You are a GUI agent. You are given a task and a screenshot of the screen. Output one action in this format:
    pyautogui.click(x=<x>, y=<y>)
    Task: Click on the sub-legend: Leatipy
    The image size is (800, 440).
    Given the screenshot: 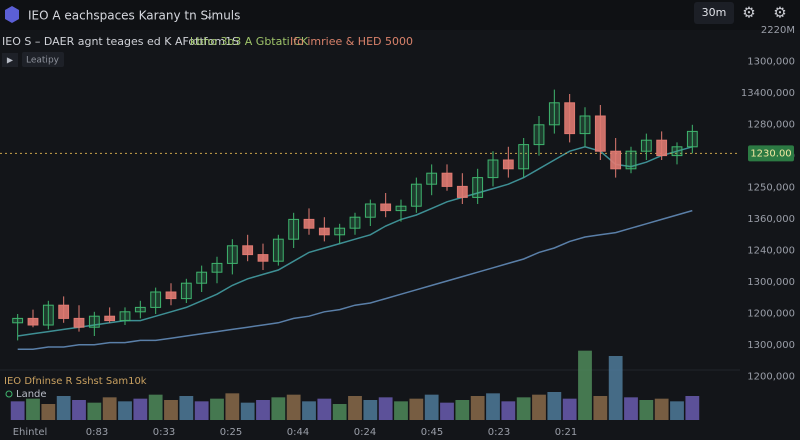 What is the action you would take?
    pyautogui.click(x=43, y=61)
    